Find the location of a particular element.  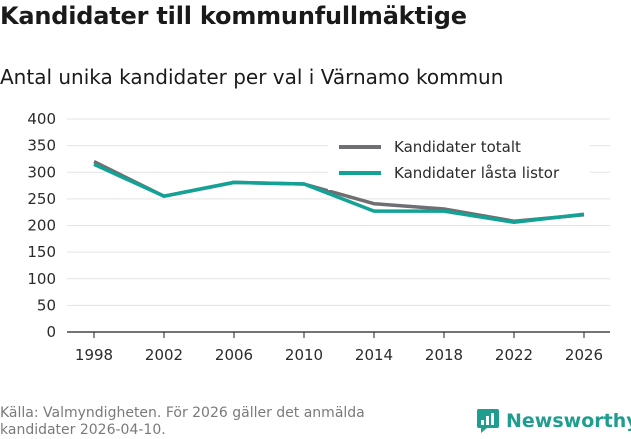

y-tick-label: 100 is located at coordinates (41, 279).